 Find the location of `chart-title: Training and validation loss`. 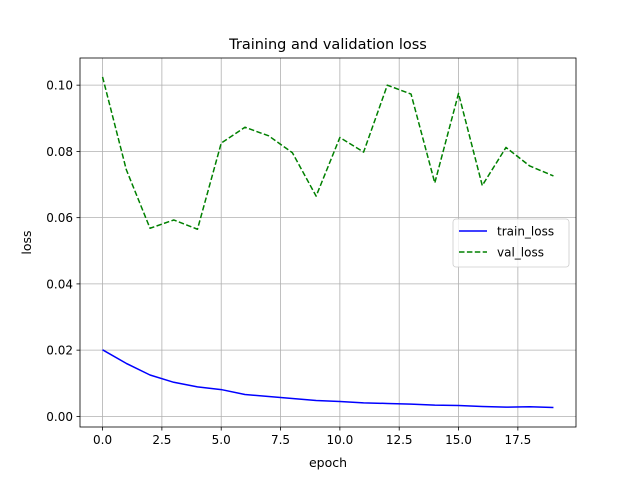

chart-title: Training and validation loss is located at coordinates (327, 45).